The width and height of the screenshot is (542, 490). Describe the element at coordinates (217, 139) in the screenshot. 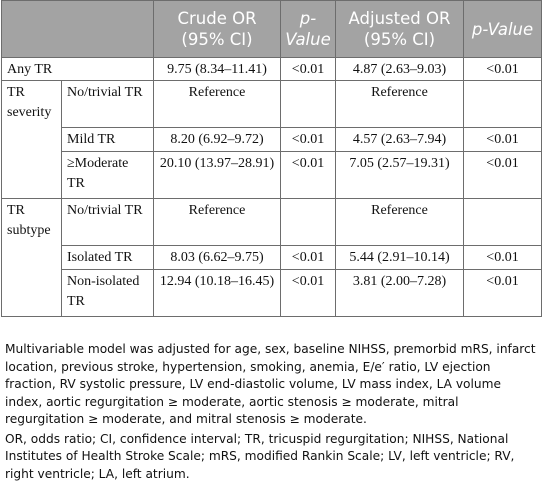

I see `crude-or-cell: 8.20 (6.92–9.72)` at that location.